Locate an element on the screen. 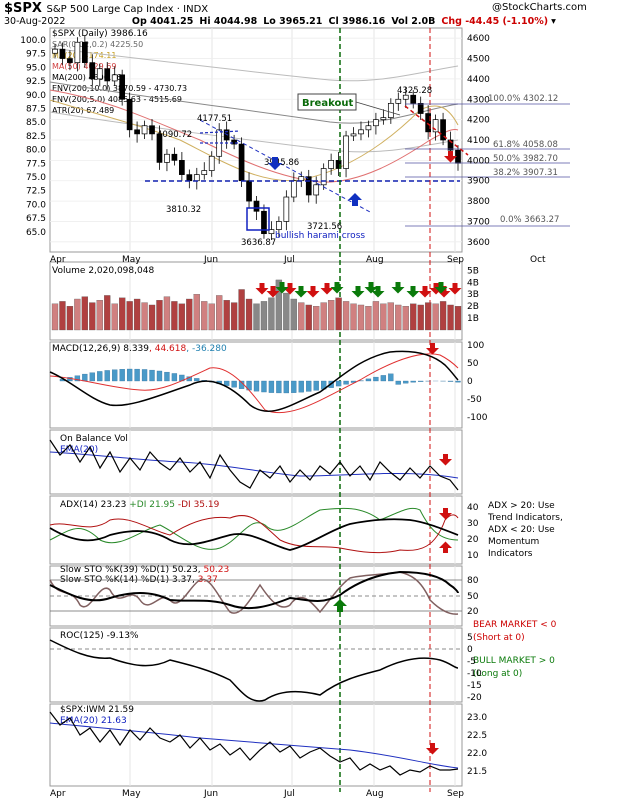 Image resolution: width=620 pixels, height=800 pixels. ratio-axis-tick: 70.0 is located at coordinates (36, 205).